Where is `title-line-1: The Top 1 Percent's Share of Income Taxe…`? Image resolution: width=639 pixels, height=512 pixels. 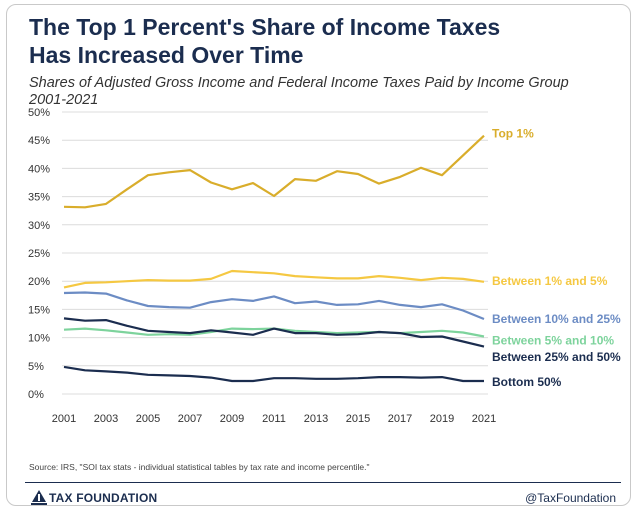
title-line-1: The Top 1 Percent's Share of Income Taxe… is located at coordinates (265, 27).